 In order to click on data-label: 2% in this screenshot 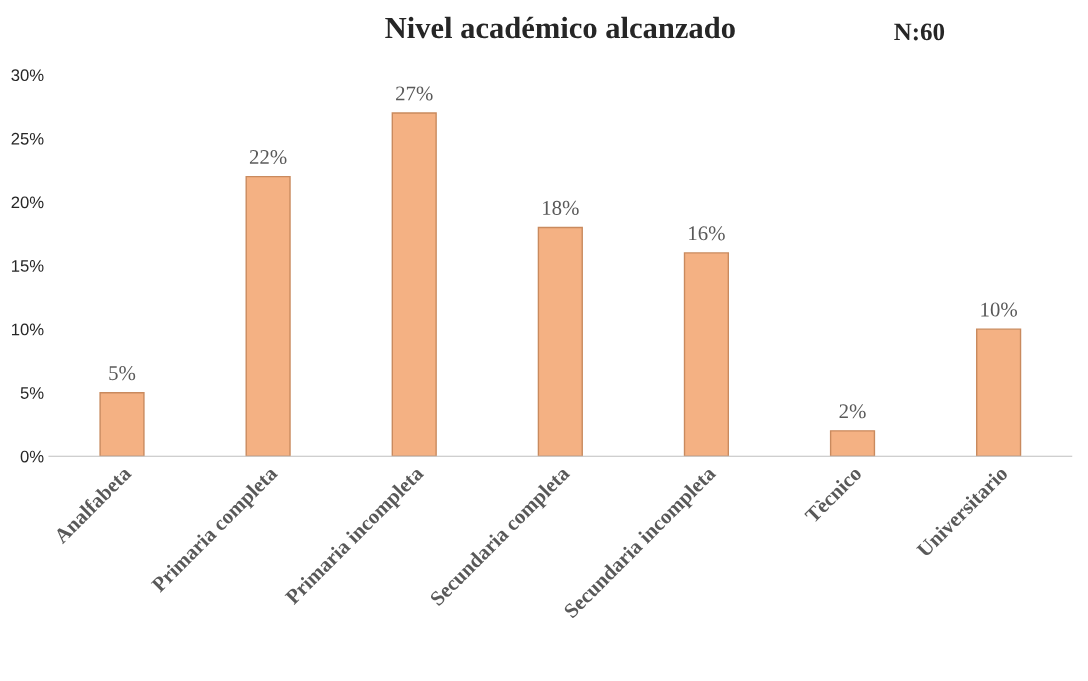, I will do `click(852, 411)`.